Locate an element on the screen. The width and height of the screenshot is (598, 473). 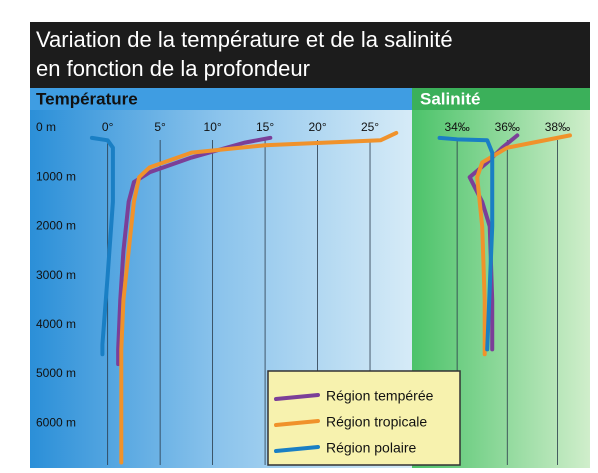
header is located at coordinates (310, 55).